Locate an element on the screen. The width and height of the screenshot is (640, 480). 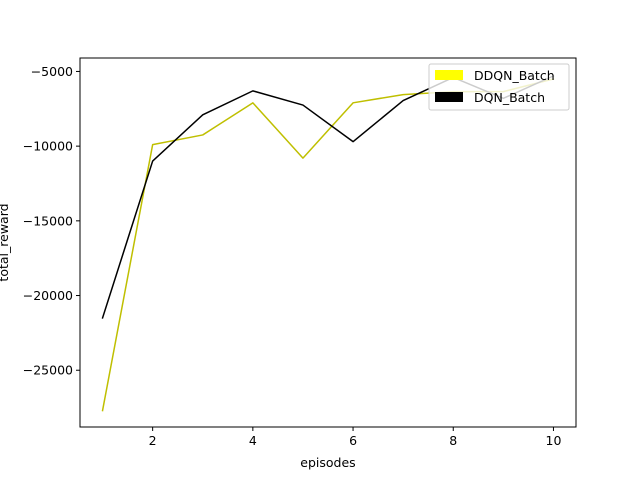
legend-swatch-ddqn is located at coordinates (449, 75).